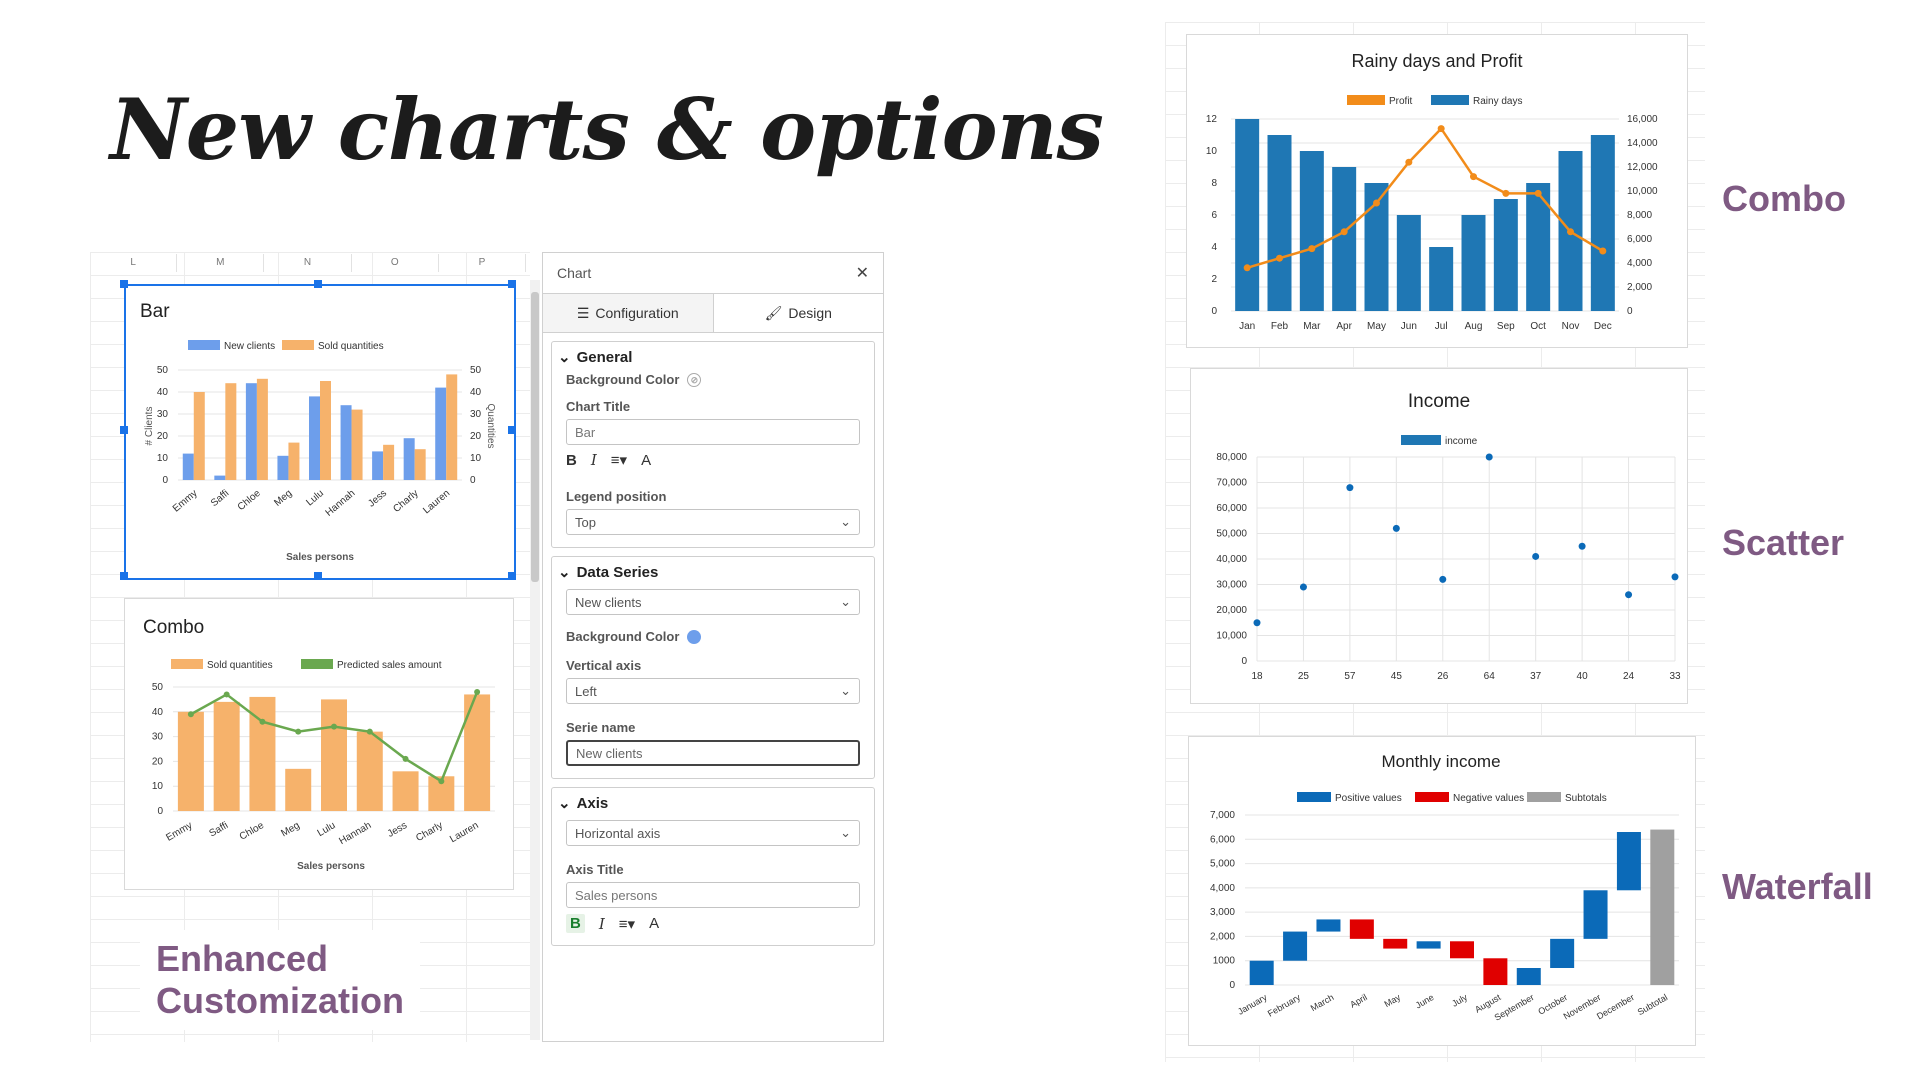 This screenshot has height=1080, width=1920. Describe the element at coordinates (464, 832) in the screenshot. I see `x-tick-label: Lauren` at that location.